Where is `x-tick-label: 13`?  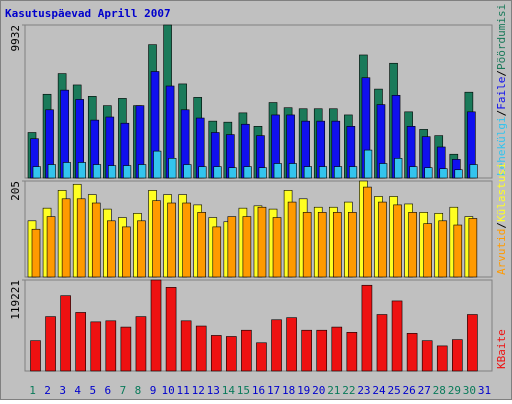
x-tick-label: 13 is located at coordinates (213, 390).